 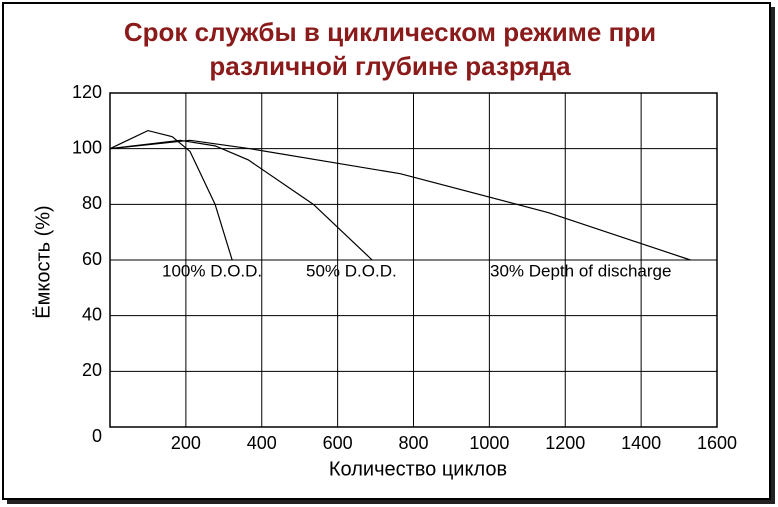 I want to click on series-label: 30% Depth of discharge, so click(x=580, y=270).